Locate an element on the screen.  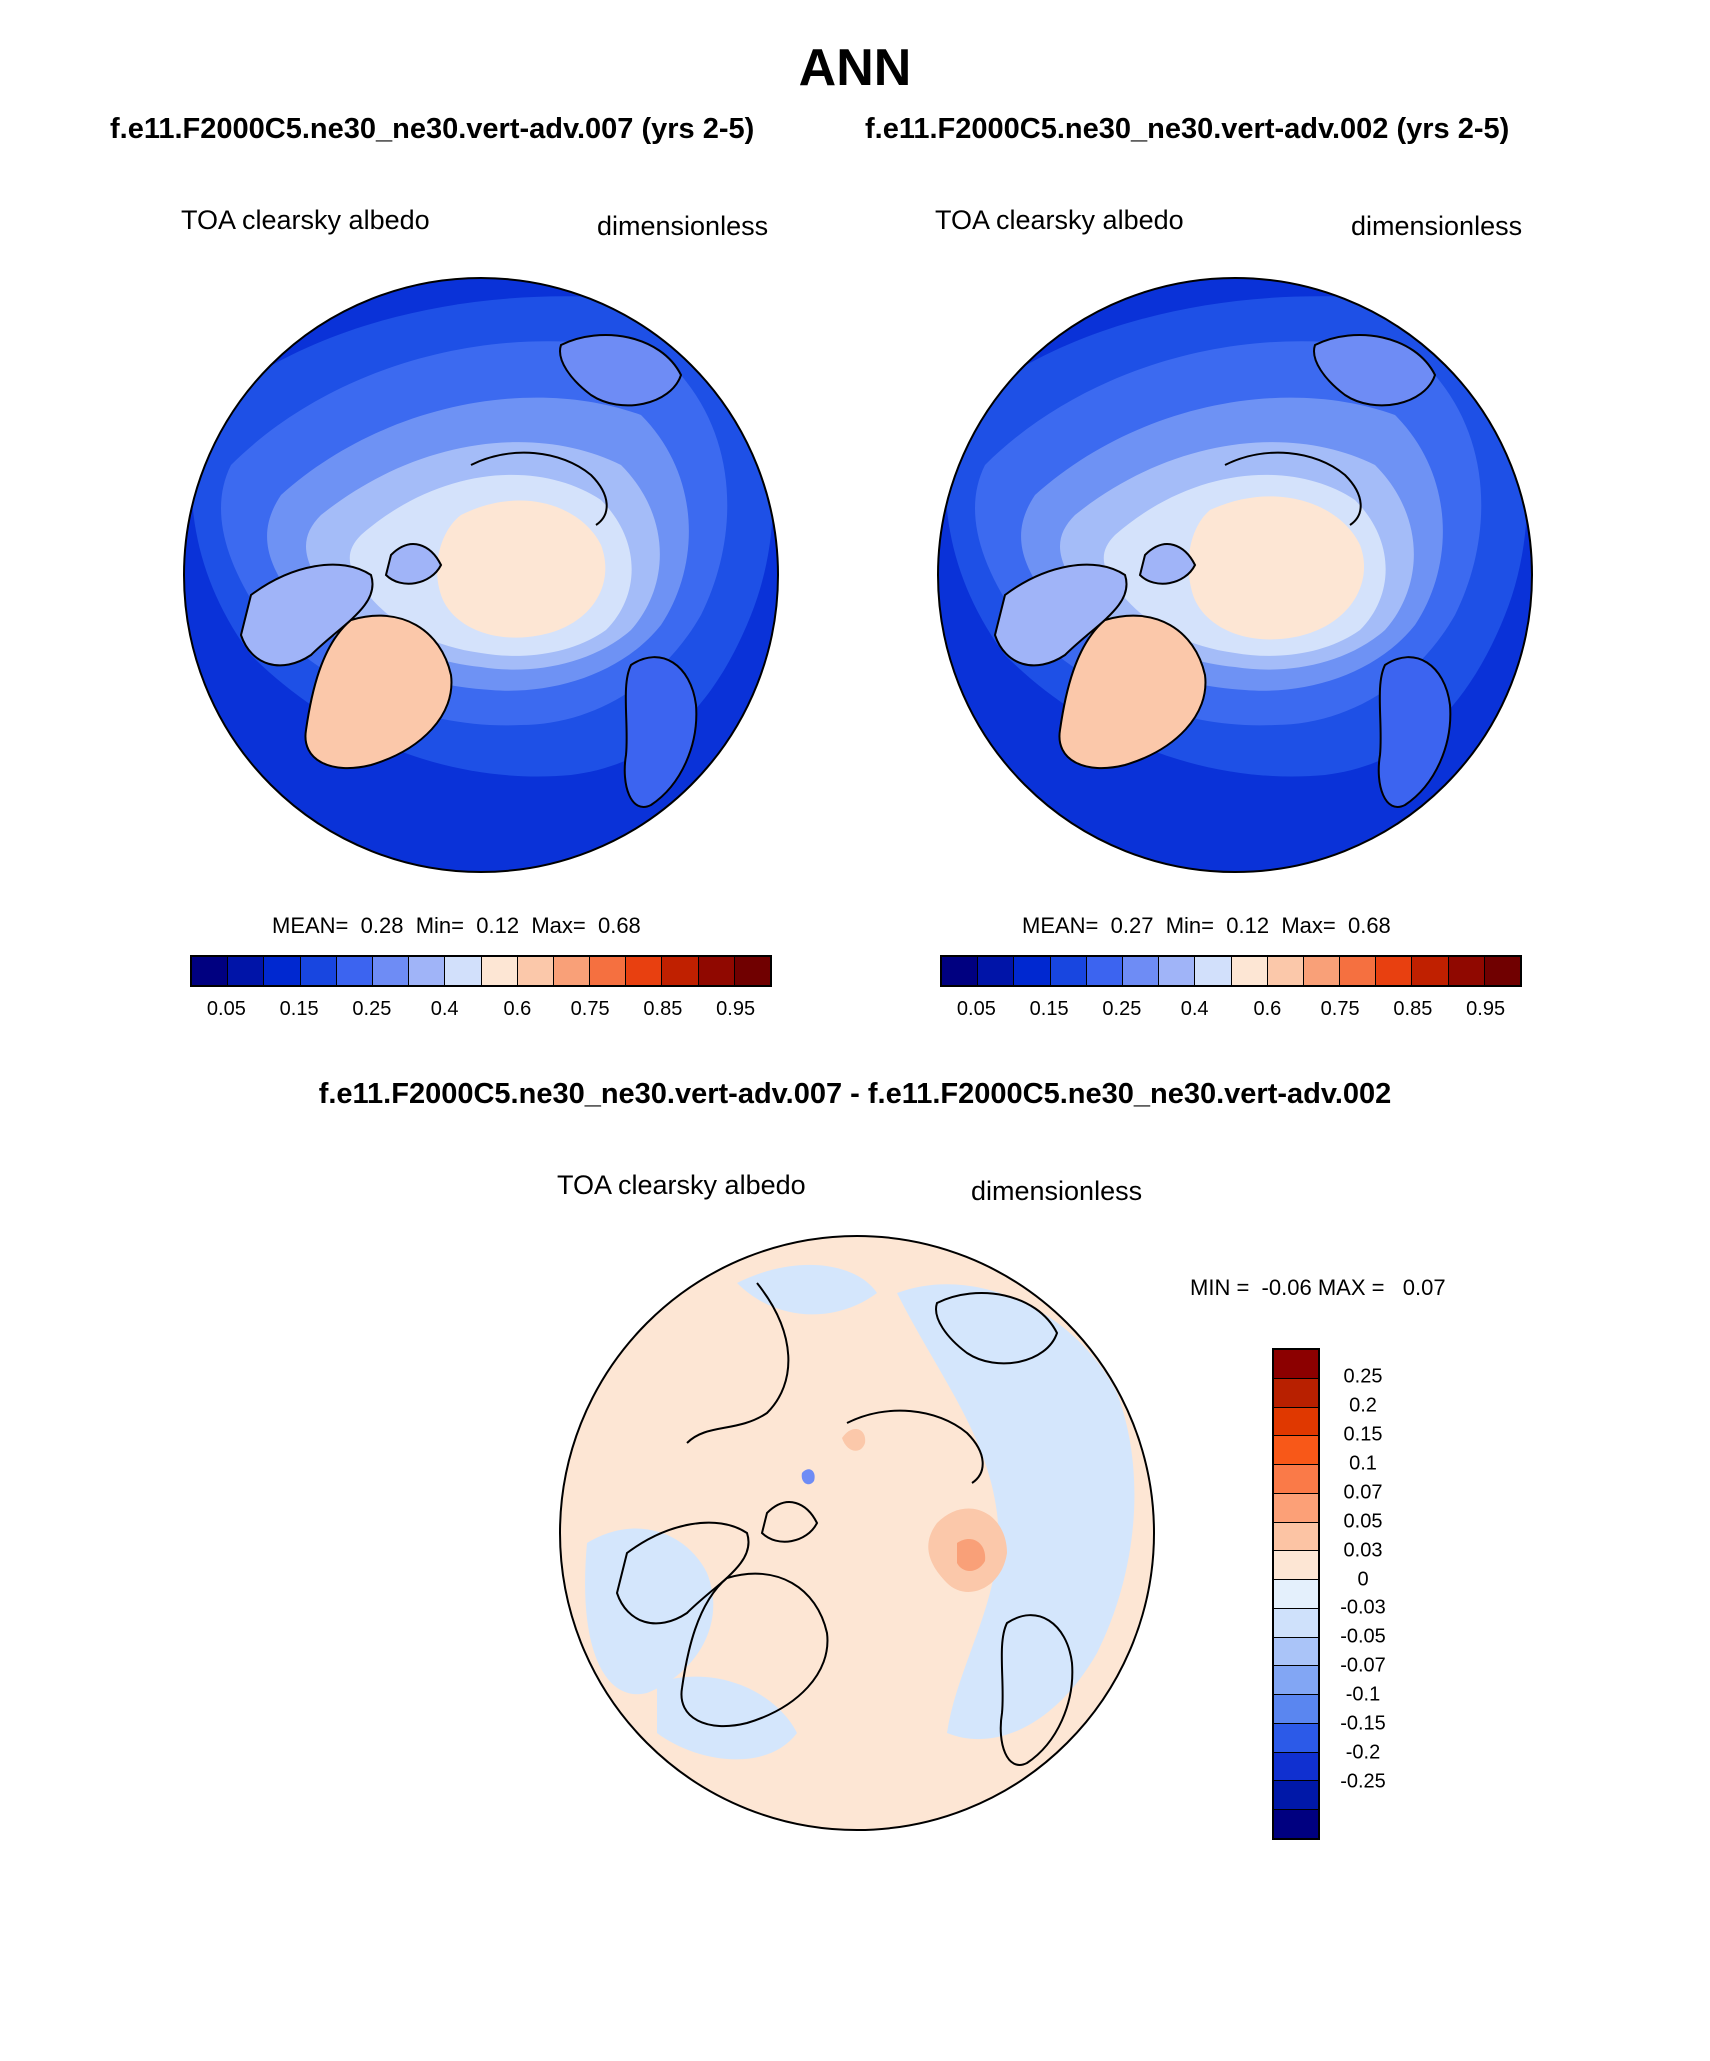
panel2-colorbar-tick-label: 0.25 is located at coordinates (1122, 1009).